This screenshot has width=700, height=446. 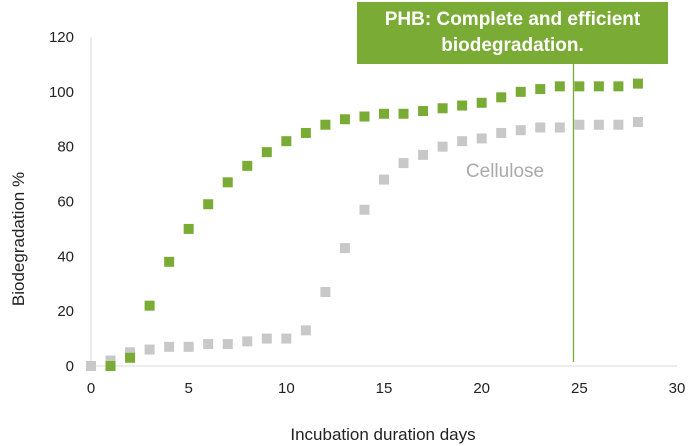 I want to click on y-tick-label: 60, so click(x=65, y=202).